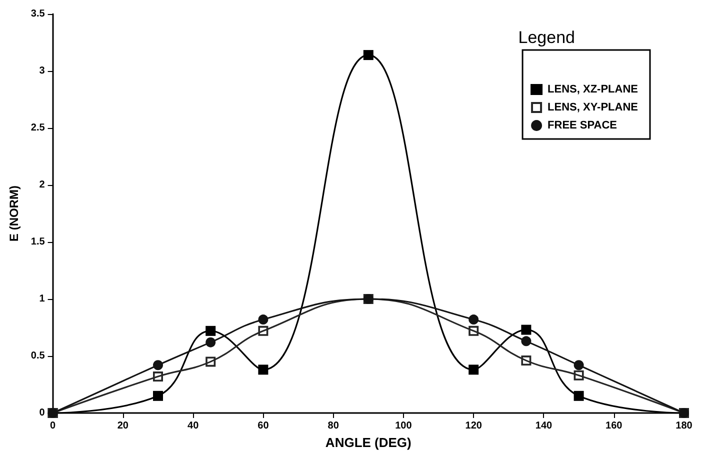  I want to click on legend-label: LENS, XY-PLANE, so click(593, 108).